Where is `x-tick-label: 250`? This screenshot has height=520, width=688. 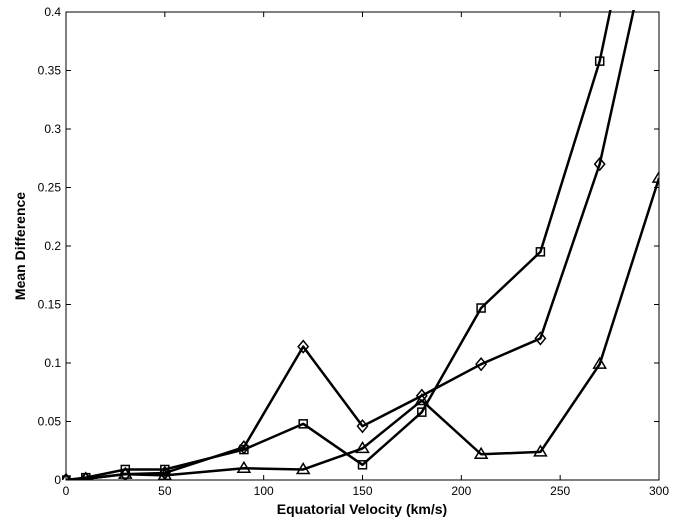
x-tick-label: 250 is located at coordinates (560, 491).